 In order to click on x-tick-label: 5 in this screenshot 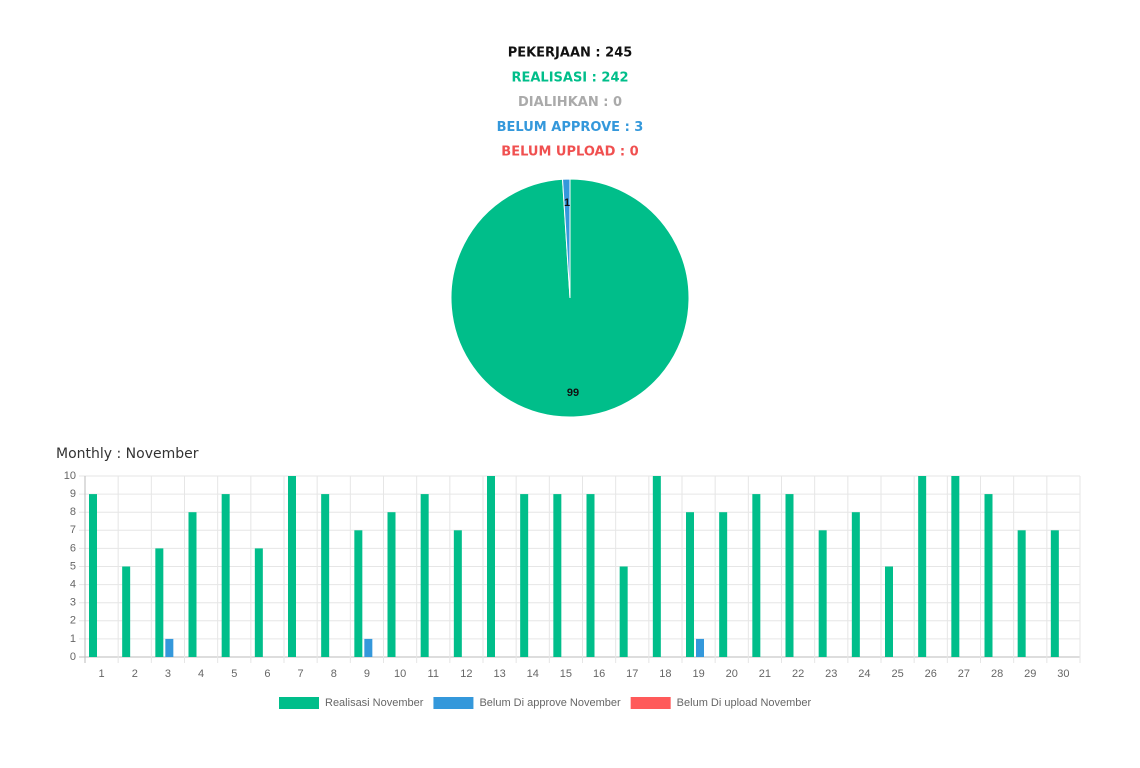, I will do `click(234, 674)`.